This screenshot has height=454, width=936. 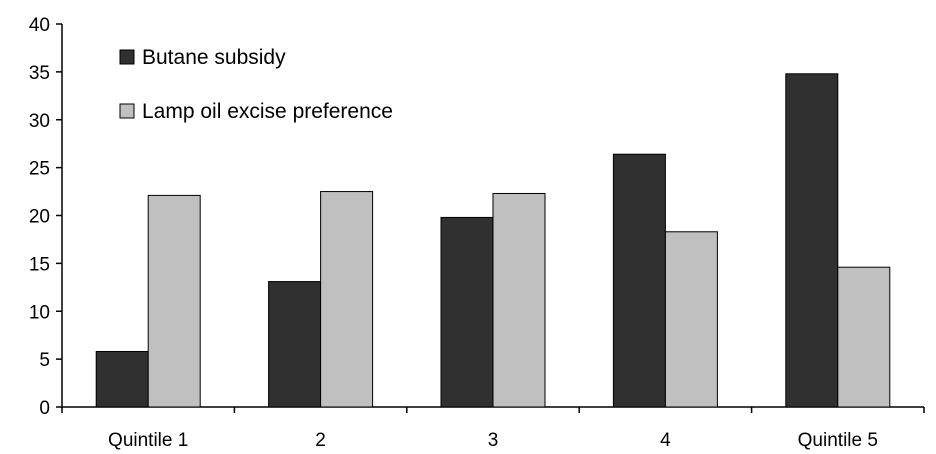 What do you see at coordinates (39, 169) in the screenshot?
I see `y-tick-label: 25` at bounding box center [39, 169].